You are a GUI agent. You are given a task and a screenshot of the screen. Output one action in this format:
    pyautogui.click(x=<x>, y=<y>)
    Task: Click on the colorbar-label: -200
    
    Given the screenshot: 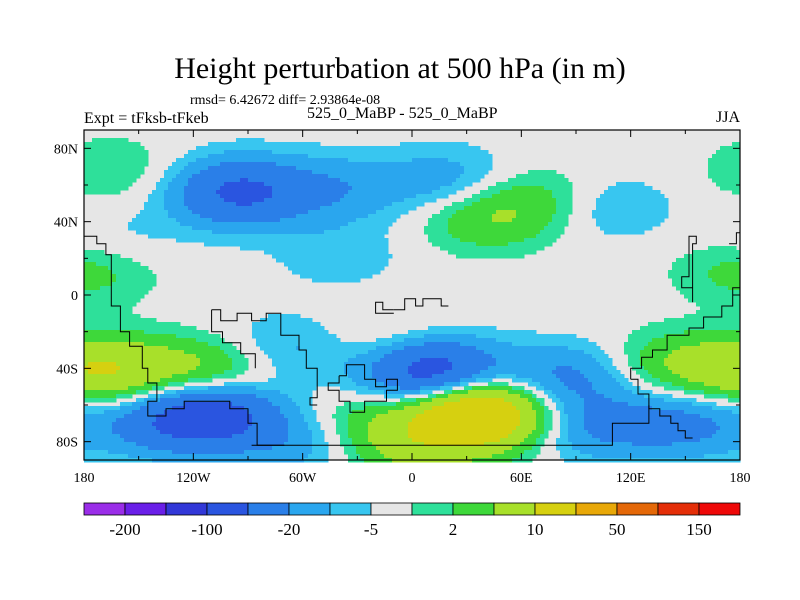 What is the action you would take?
    pyautogui.click(x=124, y=529)
    